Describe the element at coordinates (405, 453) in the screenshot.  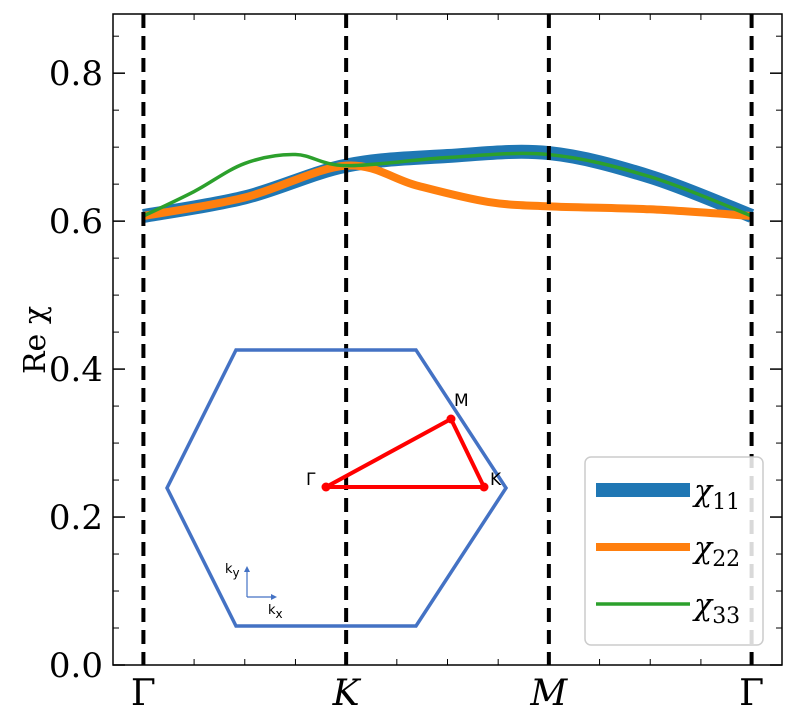
I see `inset-path-triangle` at that location.